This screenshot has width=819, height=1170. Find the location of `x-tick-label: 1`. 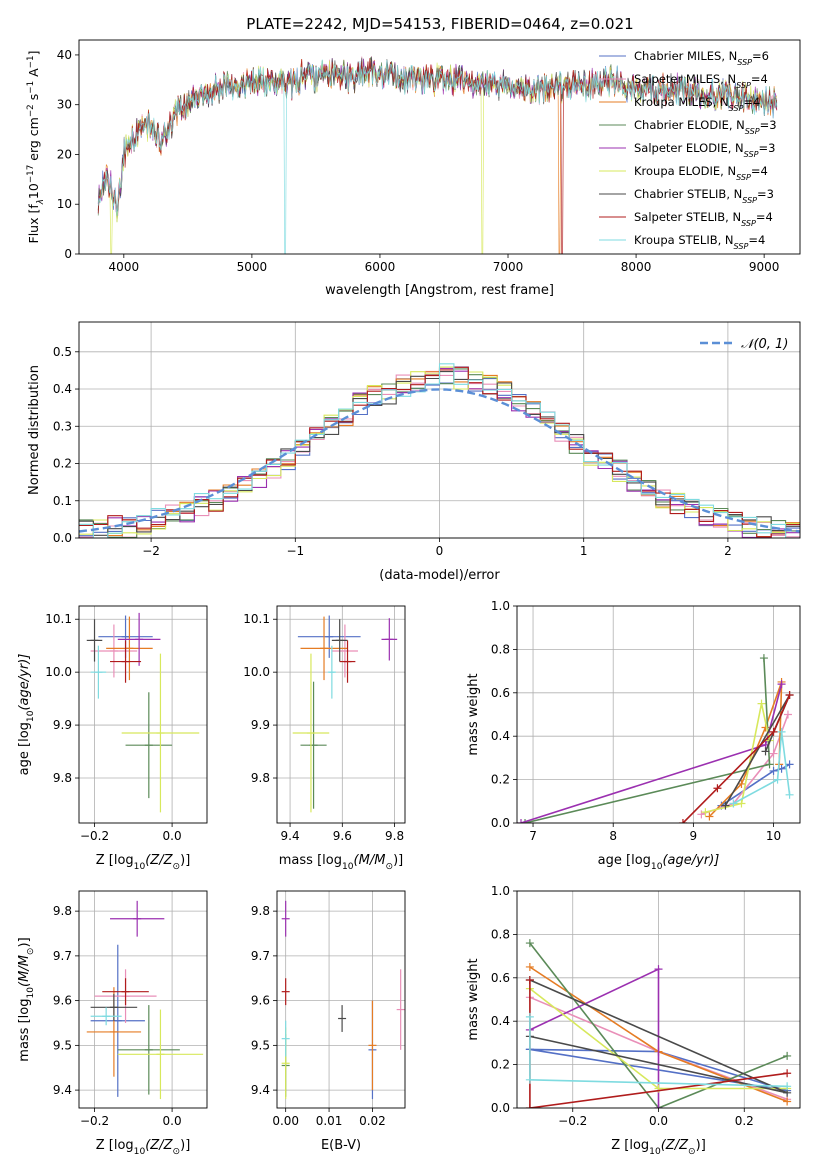

x-tick-label: 1 is located at coordinates (584, 551).